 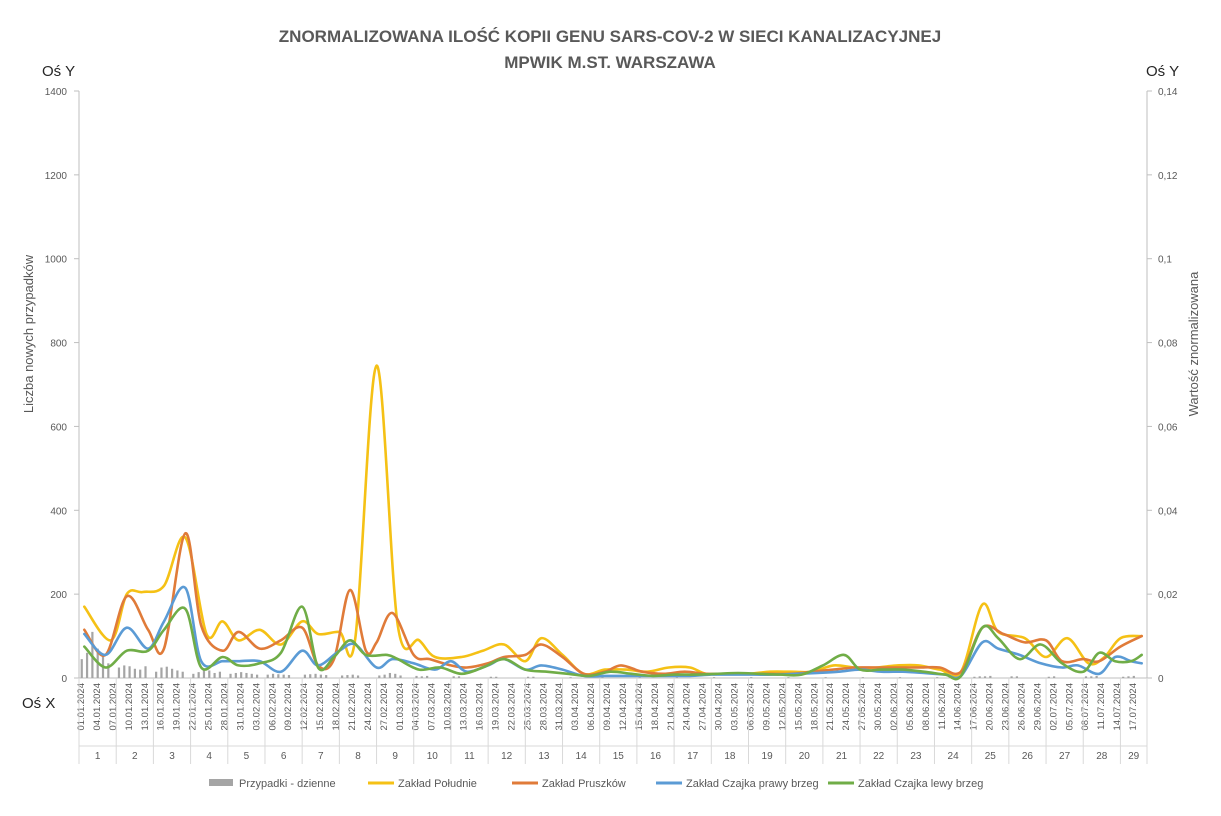 I want to click on x-date-tick-label: 04.03.2024, so click(x=416, y=707).